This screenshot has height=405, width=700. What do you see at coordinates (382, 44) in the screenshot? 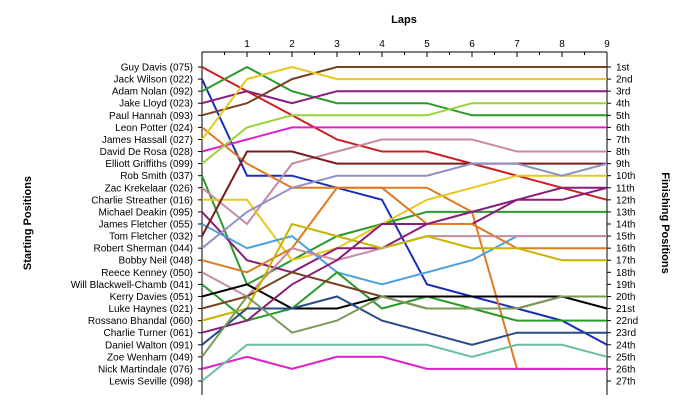
I see `lap-tick-label: 4` at bounding box center [382, 44].